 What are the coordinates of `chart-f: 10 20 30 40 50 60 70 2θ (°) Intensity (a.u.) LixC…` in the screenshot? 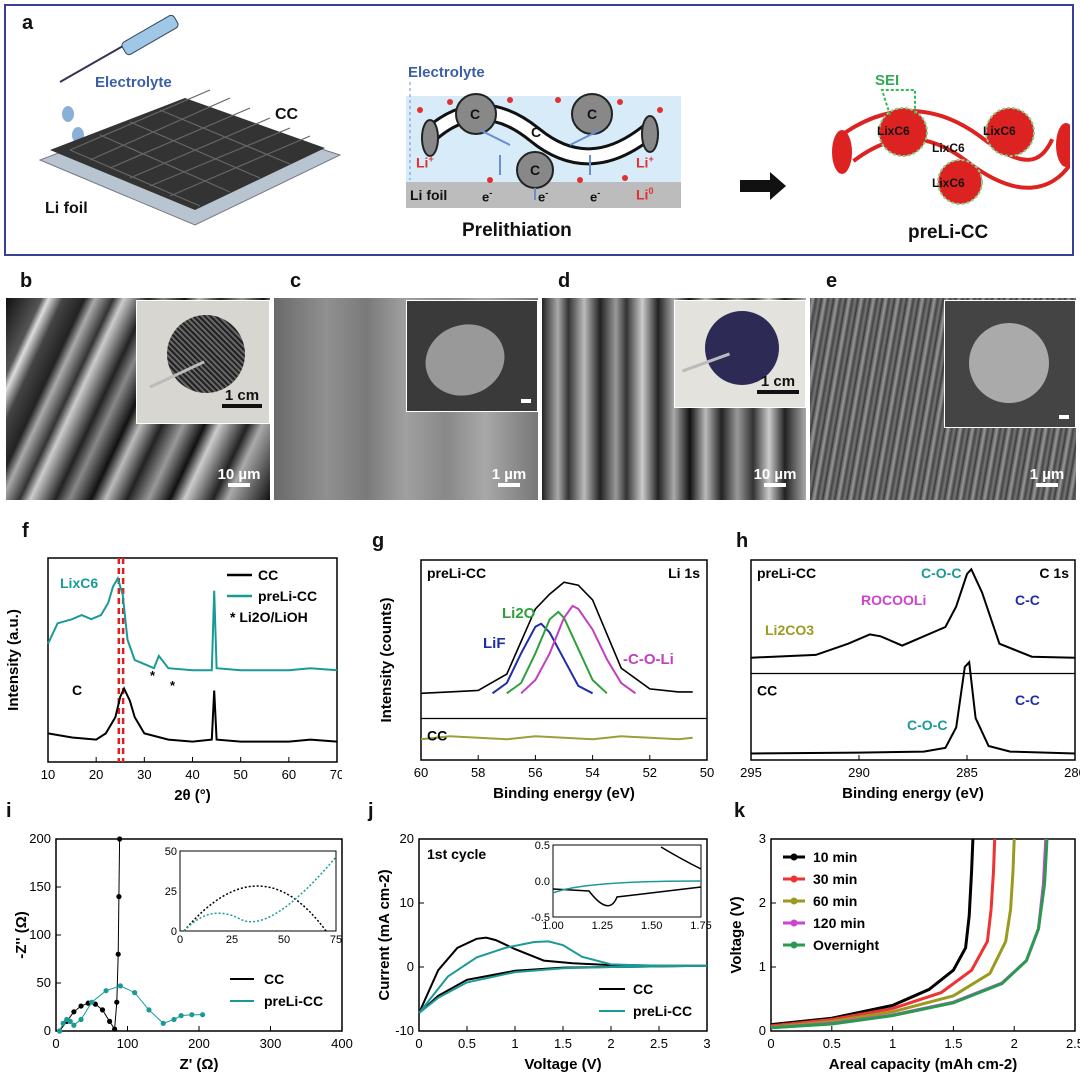 It's located at (173, 680).